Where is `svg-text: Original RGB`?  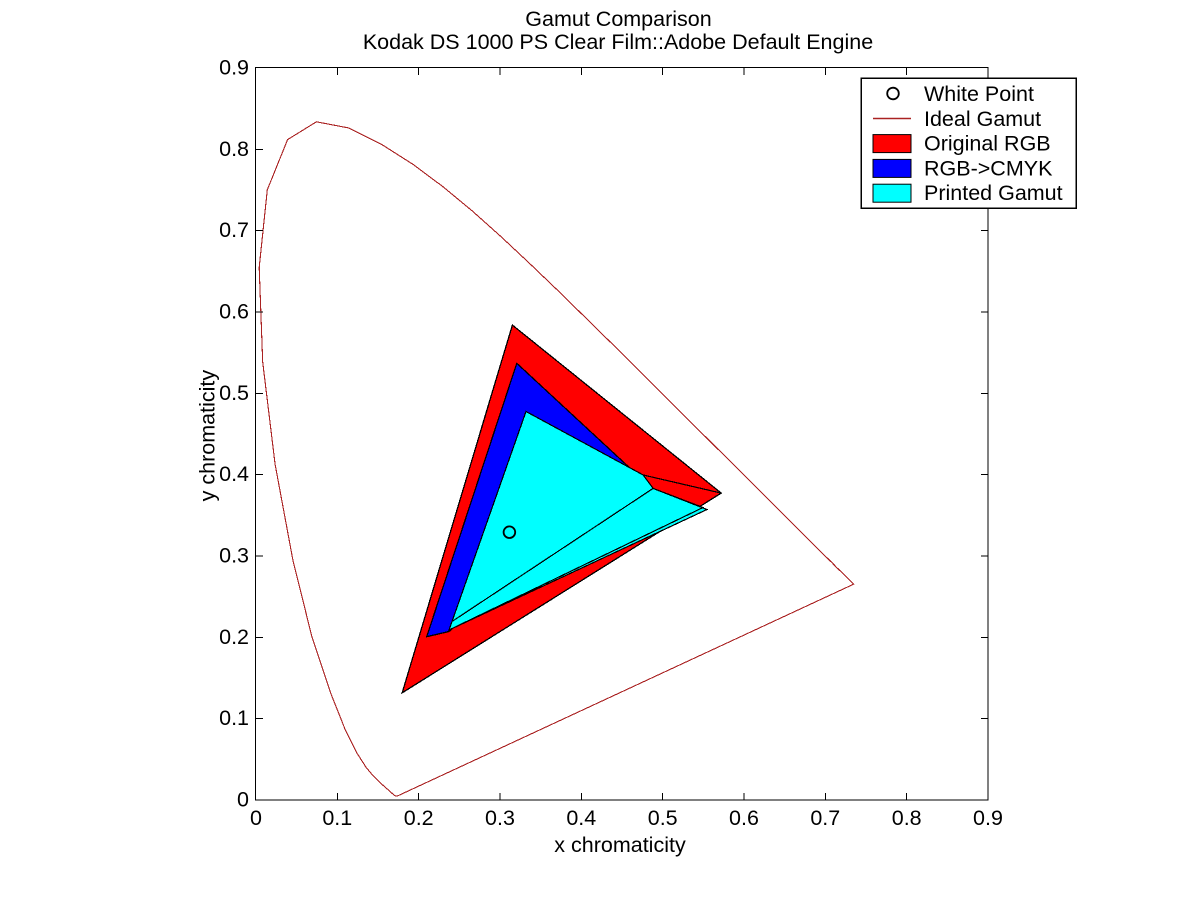 svg-text: Original RGB is located at coordinates (987, 144).